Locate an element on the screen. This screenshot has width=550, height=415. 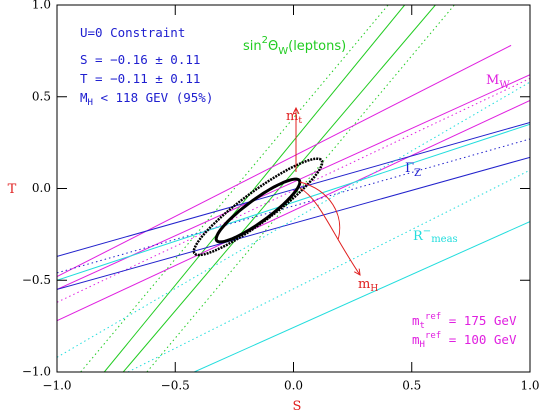
text-part: − is located at coordinates (427, 231).